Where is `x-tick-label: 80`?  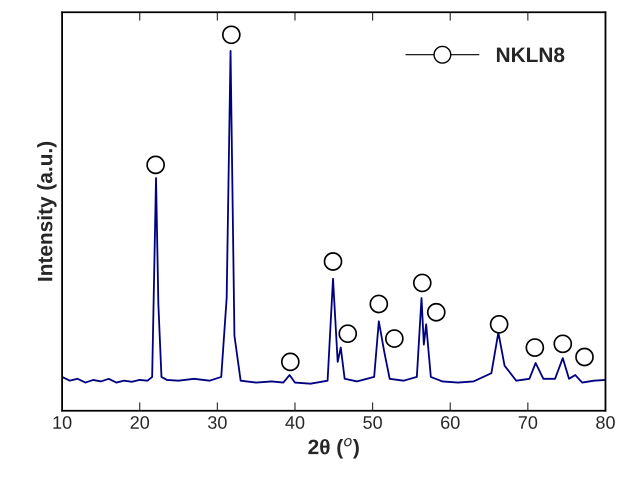 x-tick-label: 80 is located at coordinates (605, 422).